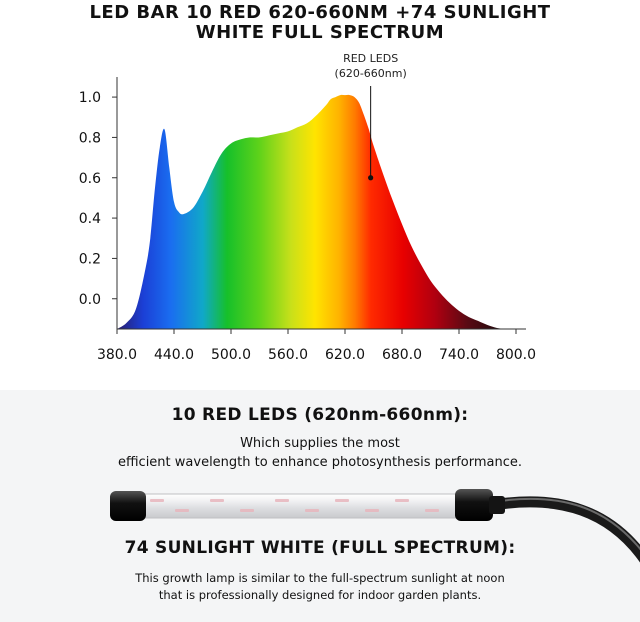  Describe the element at coordinates (90, 98) in the screenshot. I see `y-tick-label: 1.0` at that location.